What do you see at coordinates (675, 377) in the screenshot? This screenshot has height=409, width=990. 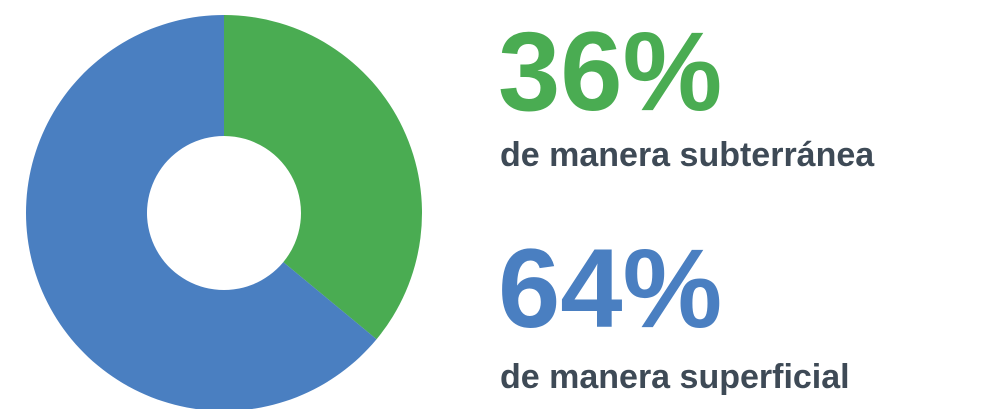 I see `category-label: de manera superficial` at bounding box center [675, 377].